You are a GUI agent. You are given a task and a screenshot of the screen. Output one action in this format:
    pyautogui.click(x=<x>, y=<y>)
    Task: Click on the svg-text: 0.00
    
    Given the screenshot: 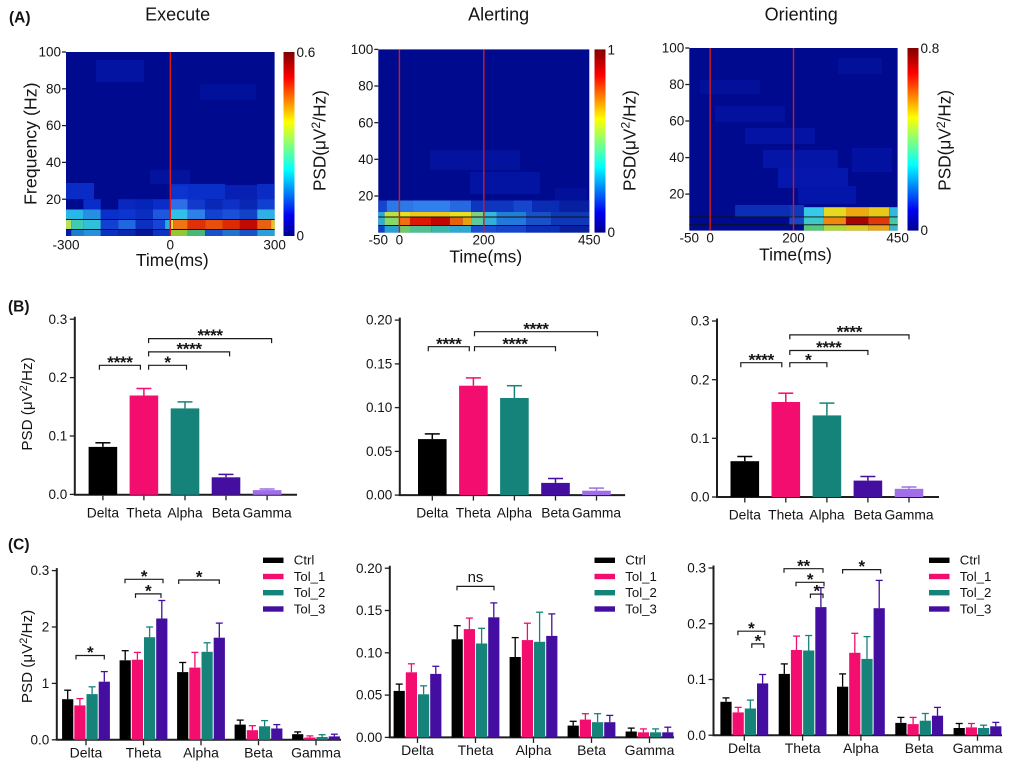 What is the action you would take?
    pyautogui.click(x=369, y=737)
    